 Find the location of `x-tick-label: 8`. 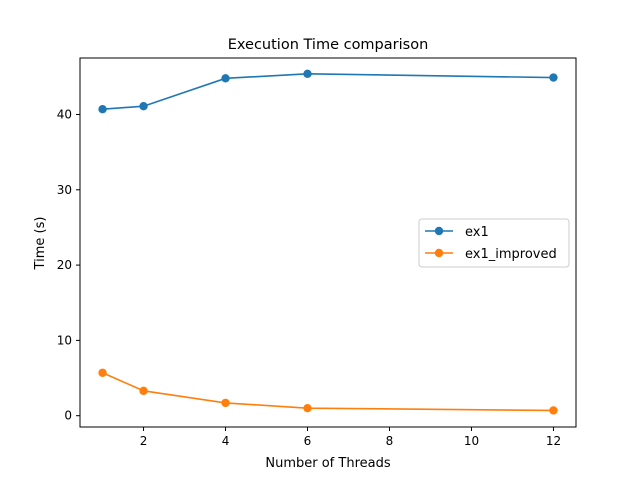

x-tick-label: 8 is located at coordinates (390, 441).